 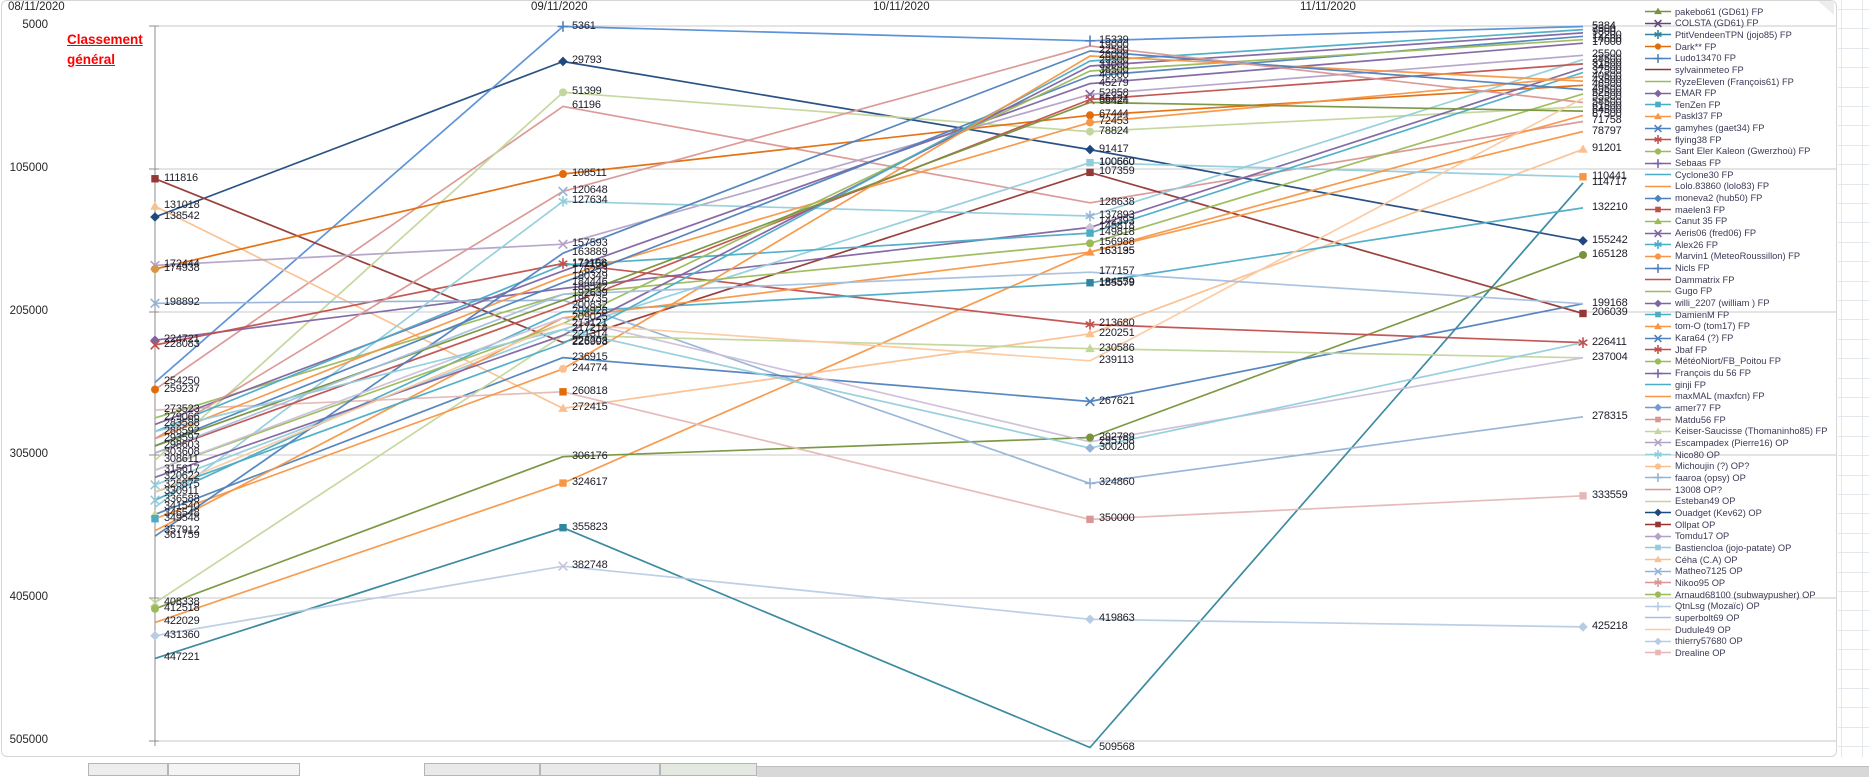 What do you see at coordinates (589, 173) in the screenshot?
I see `data-label: 108511` at bounding box center [589, 173].